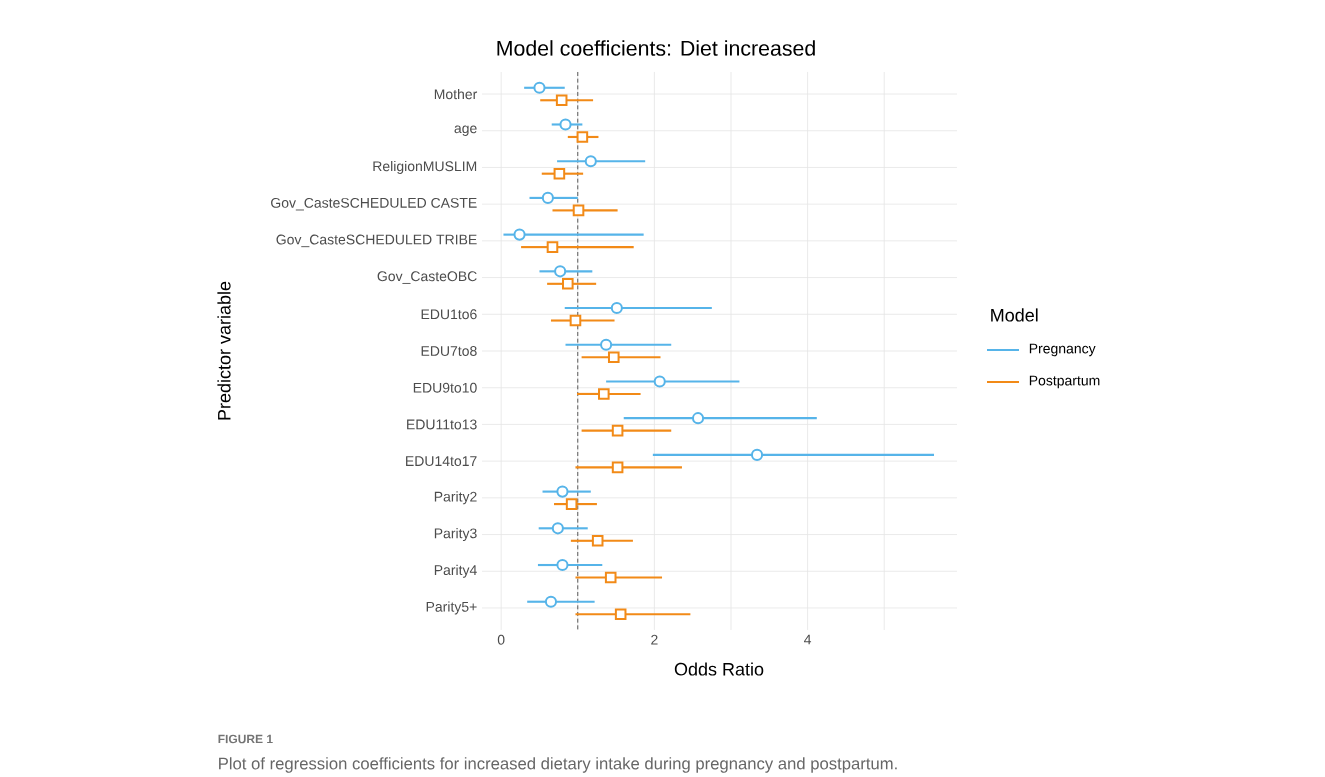 The height and width of the screenshot is (777, 1325). I want to click on y-tick-label: Parity4, so click(455, 571).